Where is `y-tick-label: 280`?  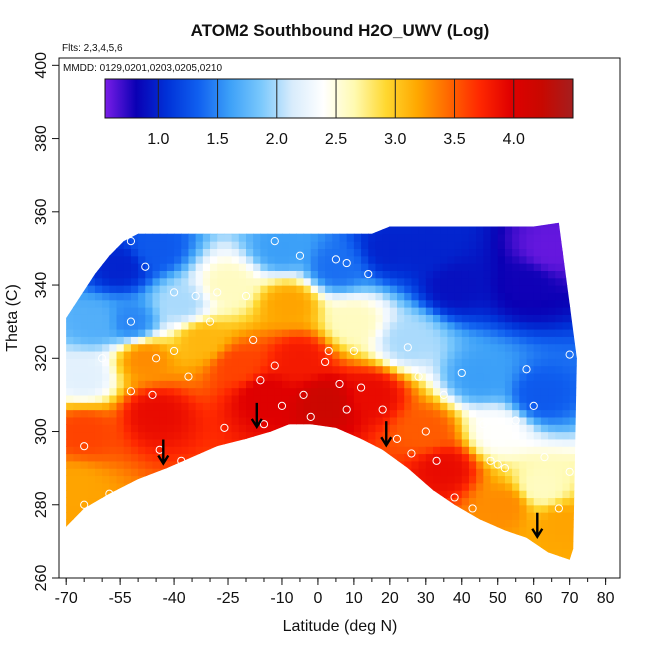
y-tick-label: 280 is located at coordinates (41, 504).